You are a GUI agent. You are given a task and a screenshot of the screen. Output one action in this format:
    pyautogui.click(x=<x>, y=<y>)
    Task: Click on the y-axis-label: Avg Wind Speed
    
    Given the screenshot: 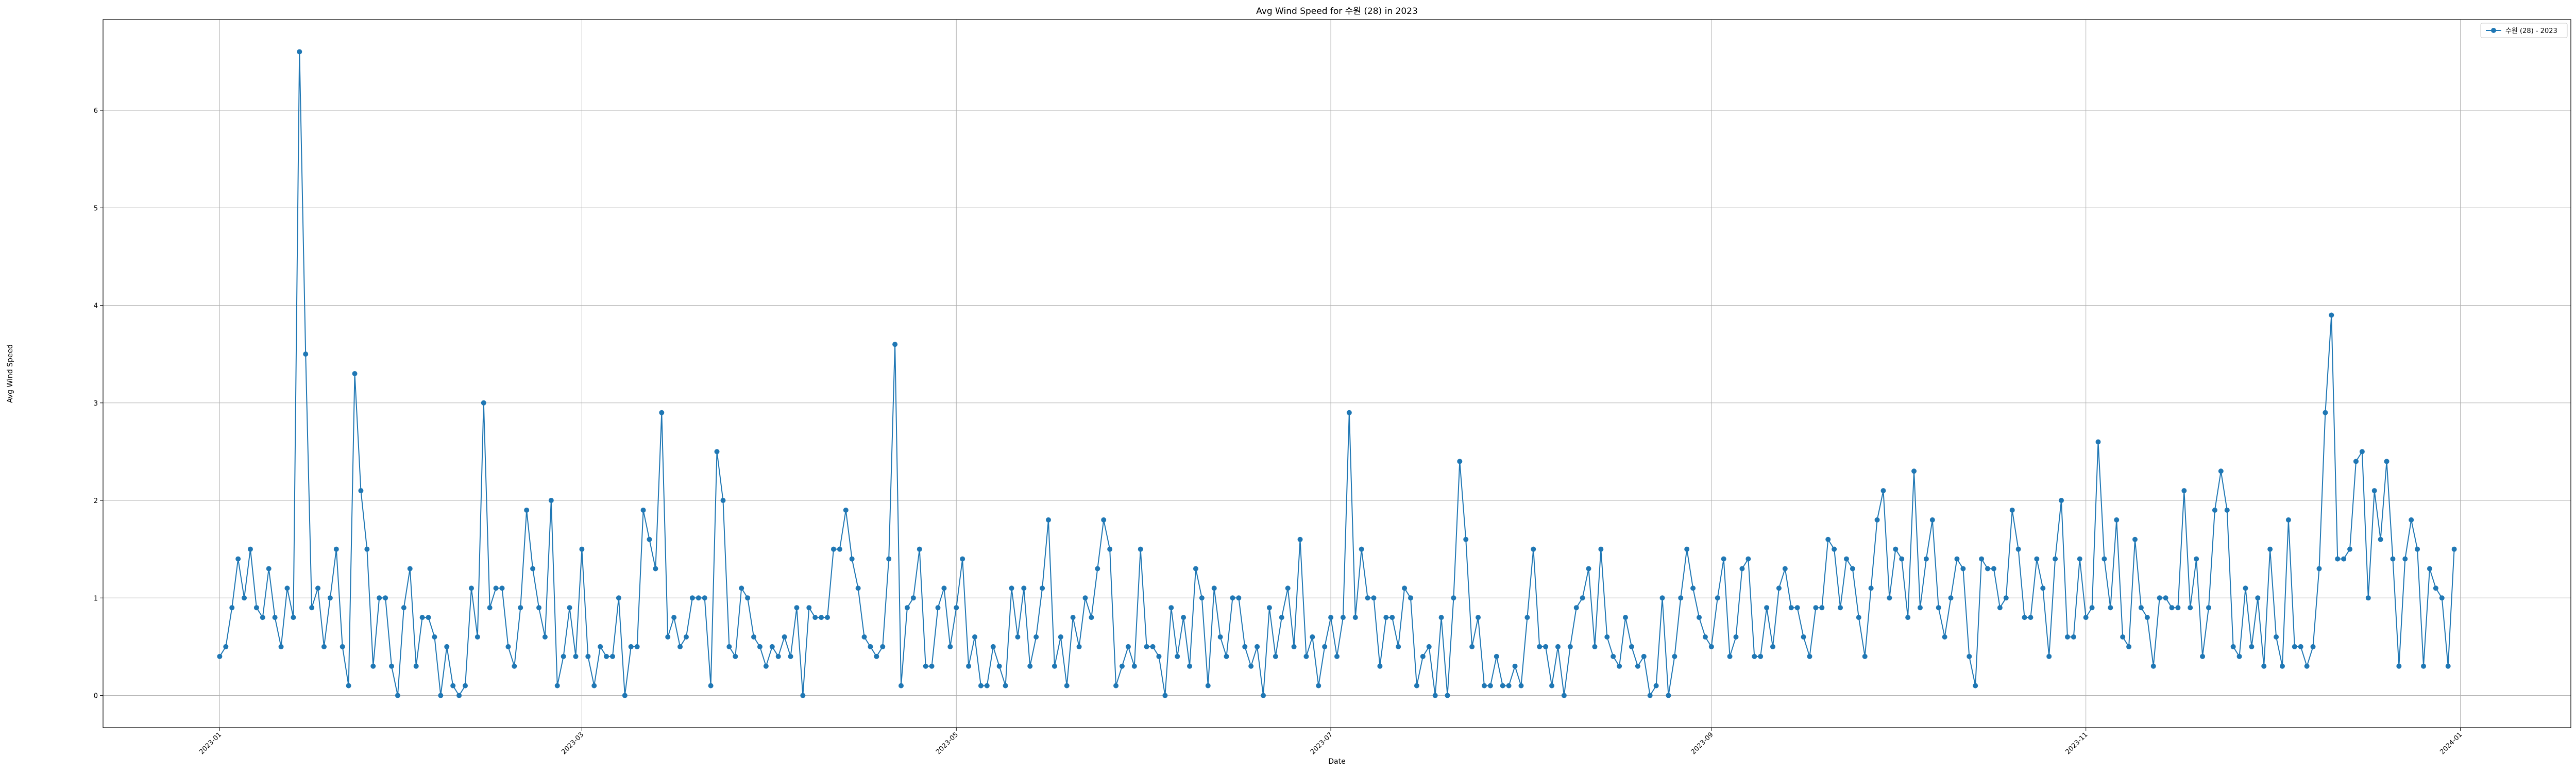 What is the action you would take?
    pyautogui.click(x=10, y=373)
    